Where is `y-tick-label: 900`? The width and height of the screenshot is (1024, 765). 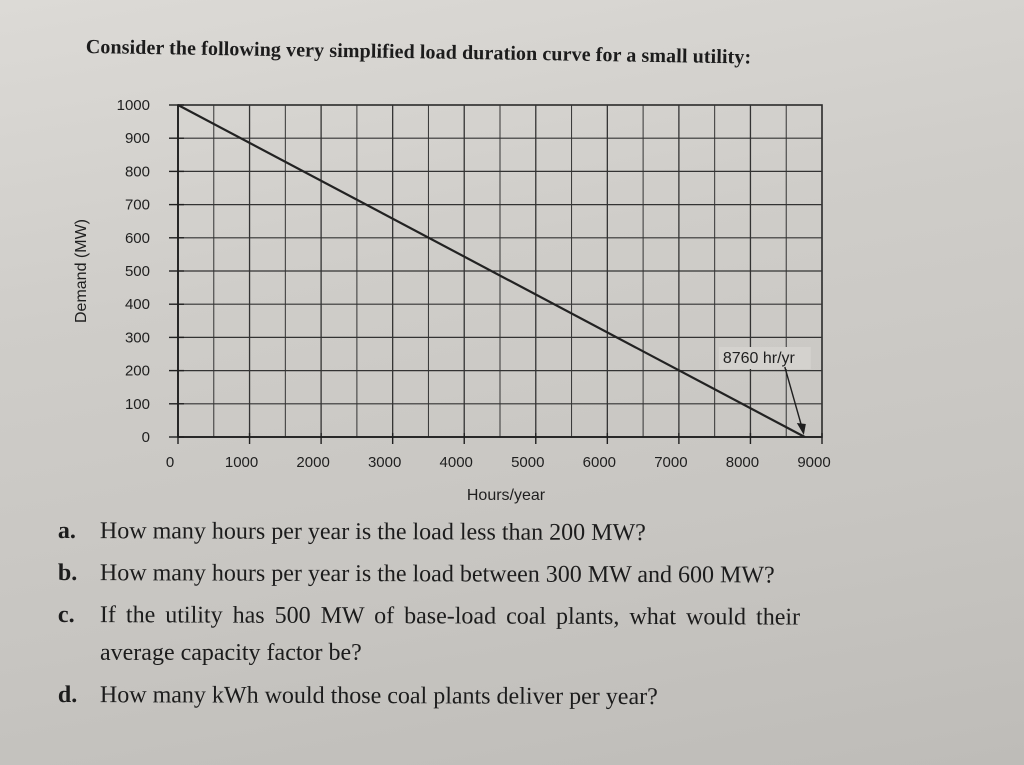 y-tick-label: 900 is located at coordinates (137, 138).